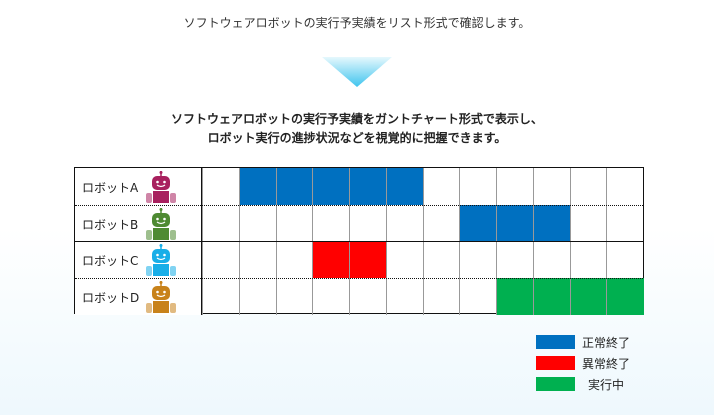 Image resolution: width=714 pixels, height=415 pixels. What do you see at coordinates (110, 224) in the screenshot?
I see `robot-name: ロボットB` at bounding box center [110, 224].